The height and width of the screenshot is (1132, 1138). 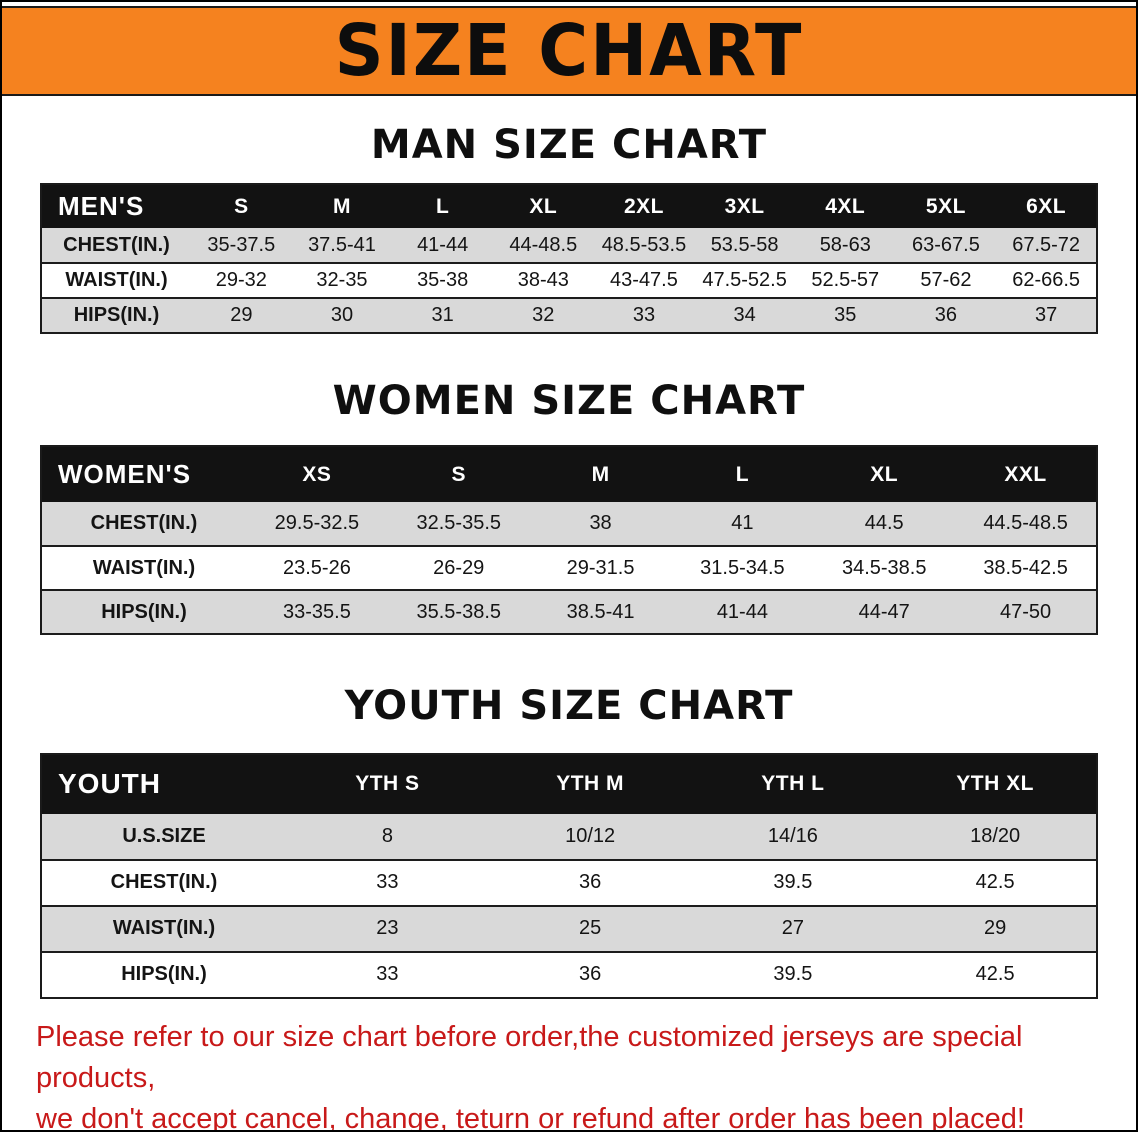 I want to click on measurement-row: CHEST(IN.) 33 36 39.5 42.5, so click(x=569, y=883).